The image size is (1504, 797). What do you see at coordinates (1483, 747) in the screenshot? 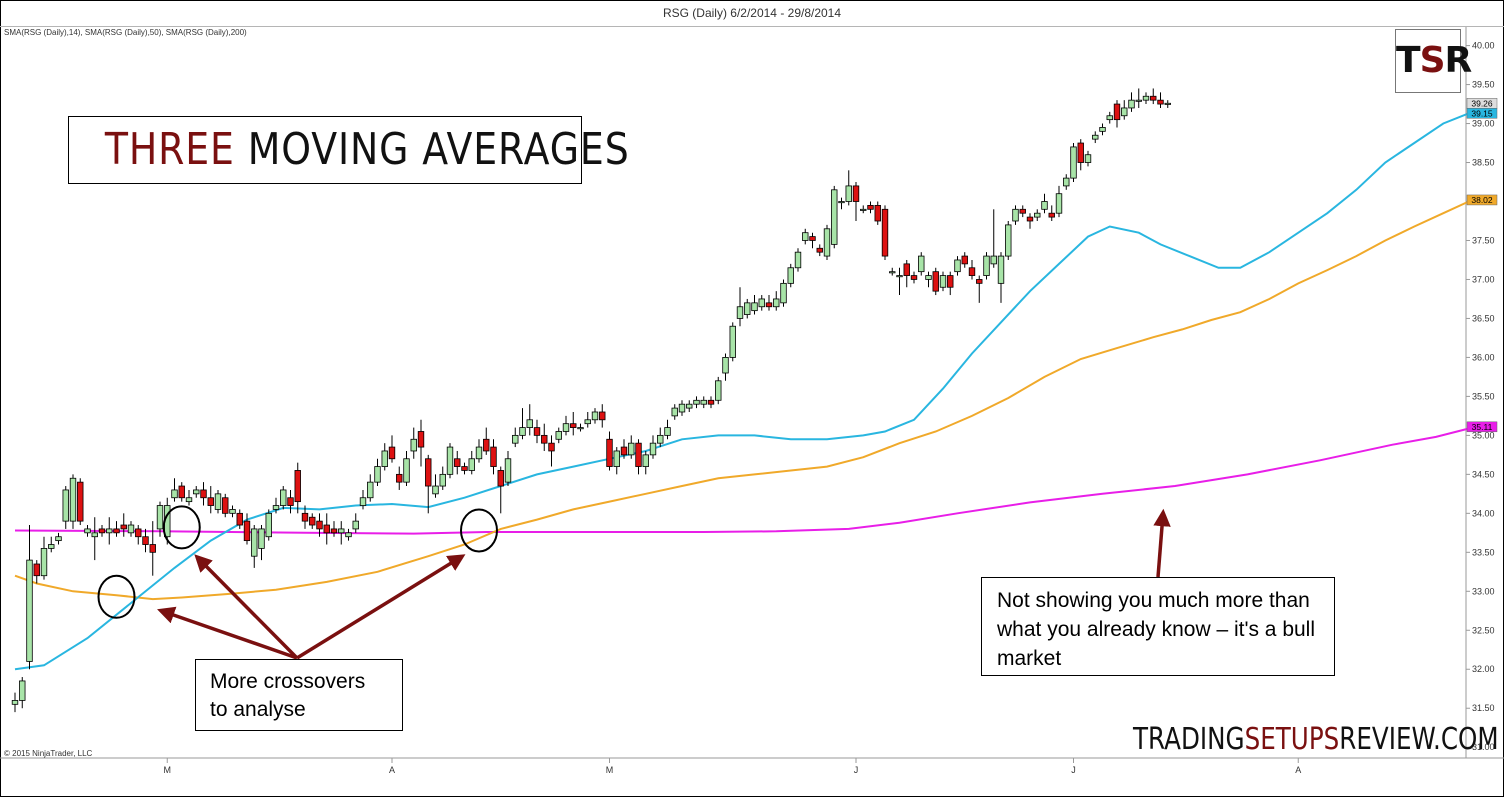
I see `y-tick-label: 31.00` at bounding box center [1483, 747].